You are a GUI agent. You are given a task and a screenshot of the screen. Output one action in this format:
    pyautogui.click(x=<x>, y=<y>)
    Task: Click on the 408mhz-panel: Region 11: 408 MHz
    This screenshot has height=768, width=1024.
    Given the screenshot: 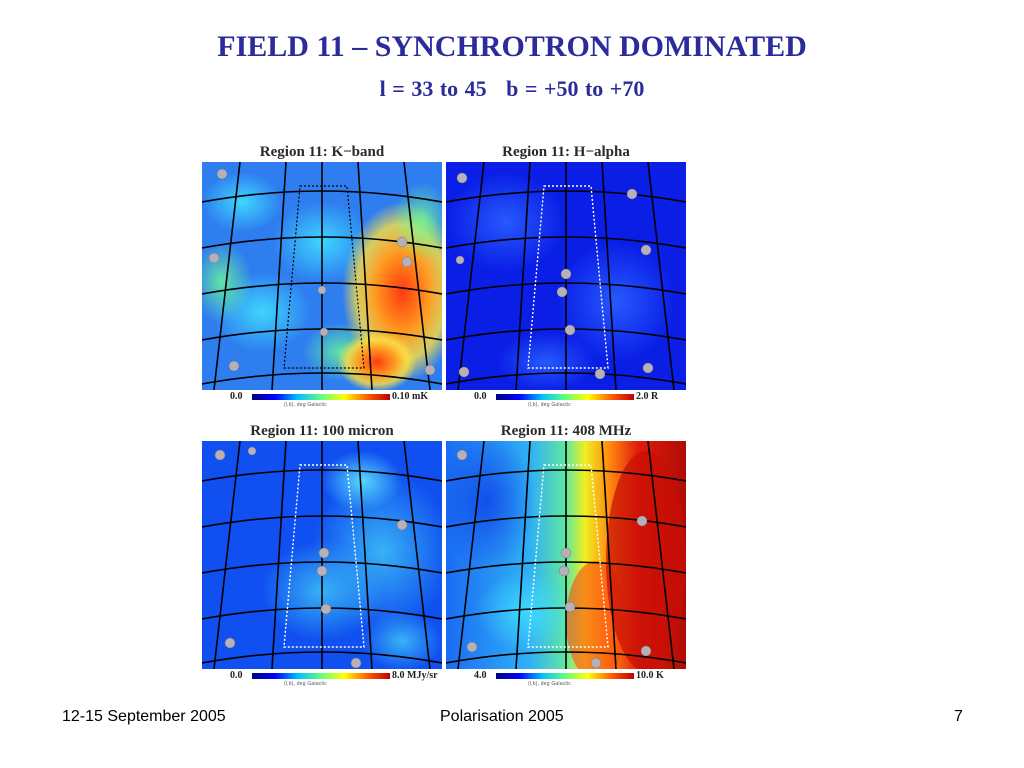 What is the action you would take?
    pyautogui.click(x=566, y=556)
    